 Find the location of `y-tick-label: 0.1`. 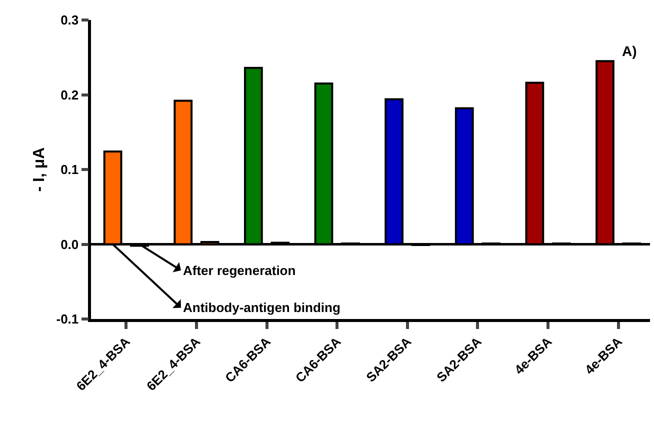

y-tick-label: 0.1 is located at coordinates (69, 170).